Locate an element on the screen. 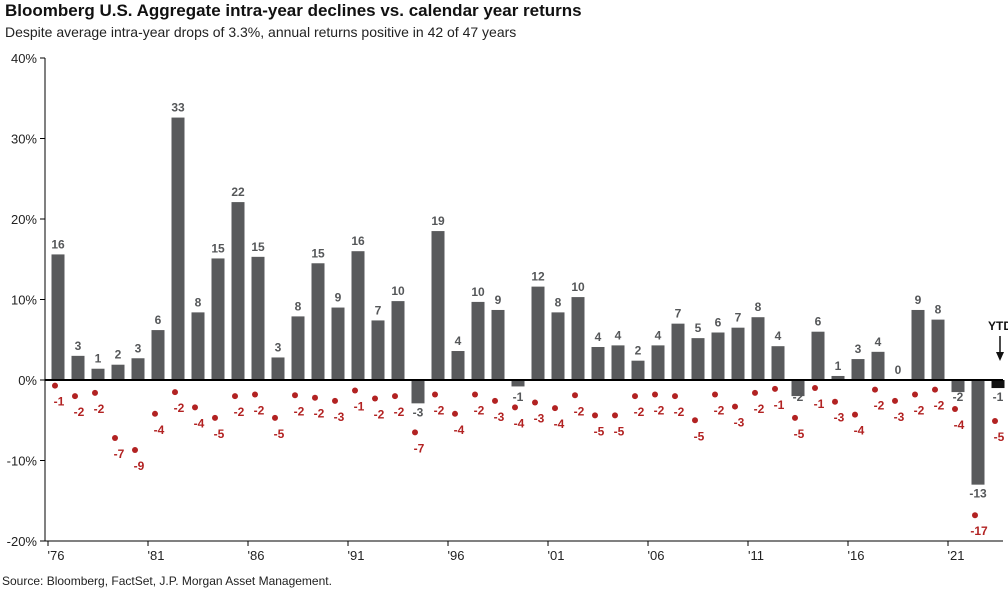 This screenshot has width=1008, height=592. return-label: 1 is located at coordinates (98, 359).